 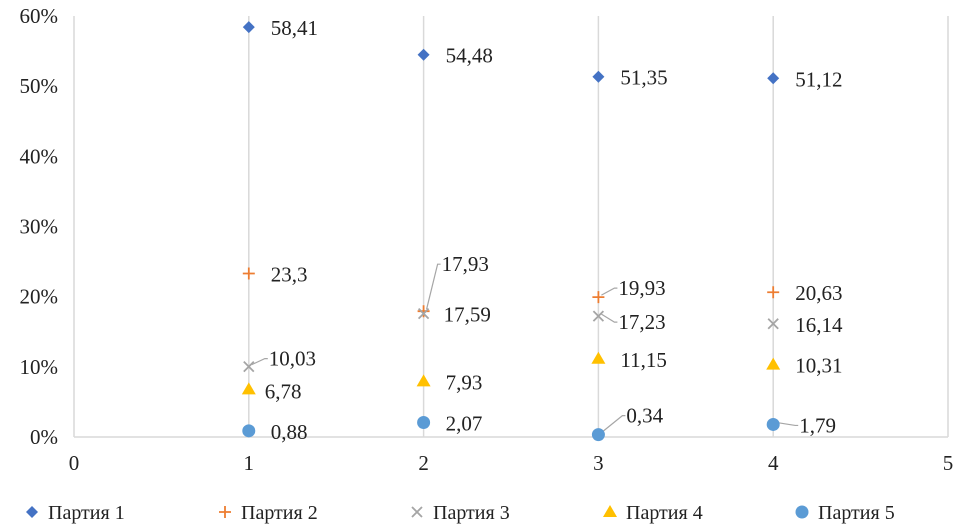 What do you see at coordinates (643, 360) in the screenshot?
I see `data-label: 11,15` at bounding box center [643, 360].